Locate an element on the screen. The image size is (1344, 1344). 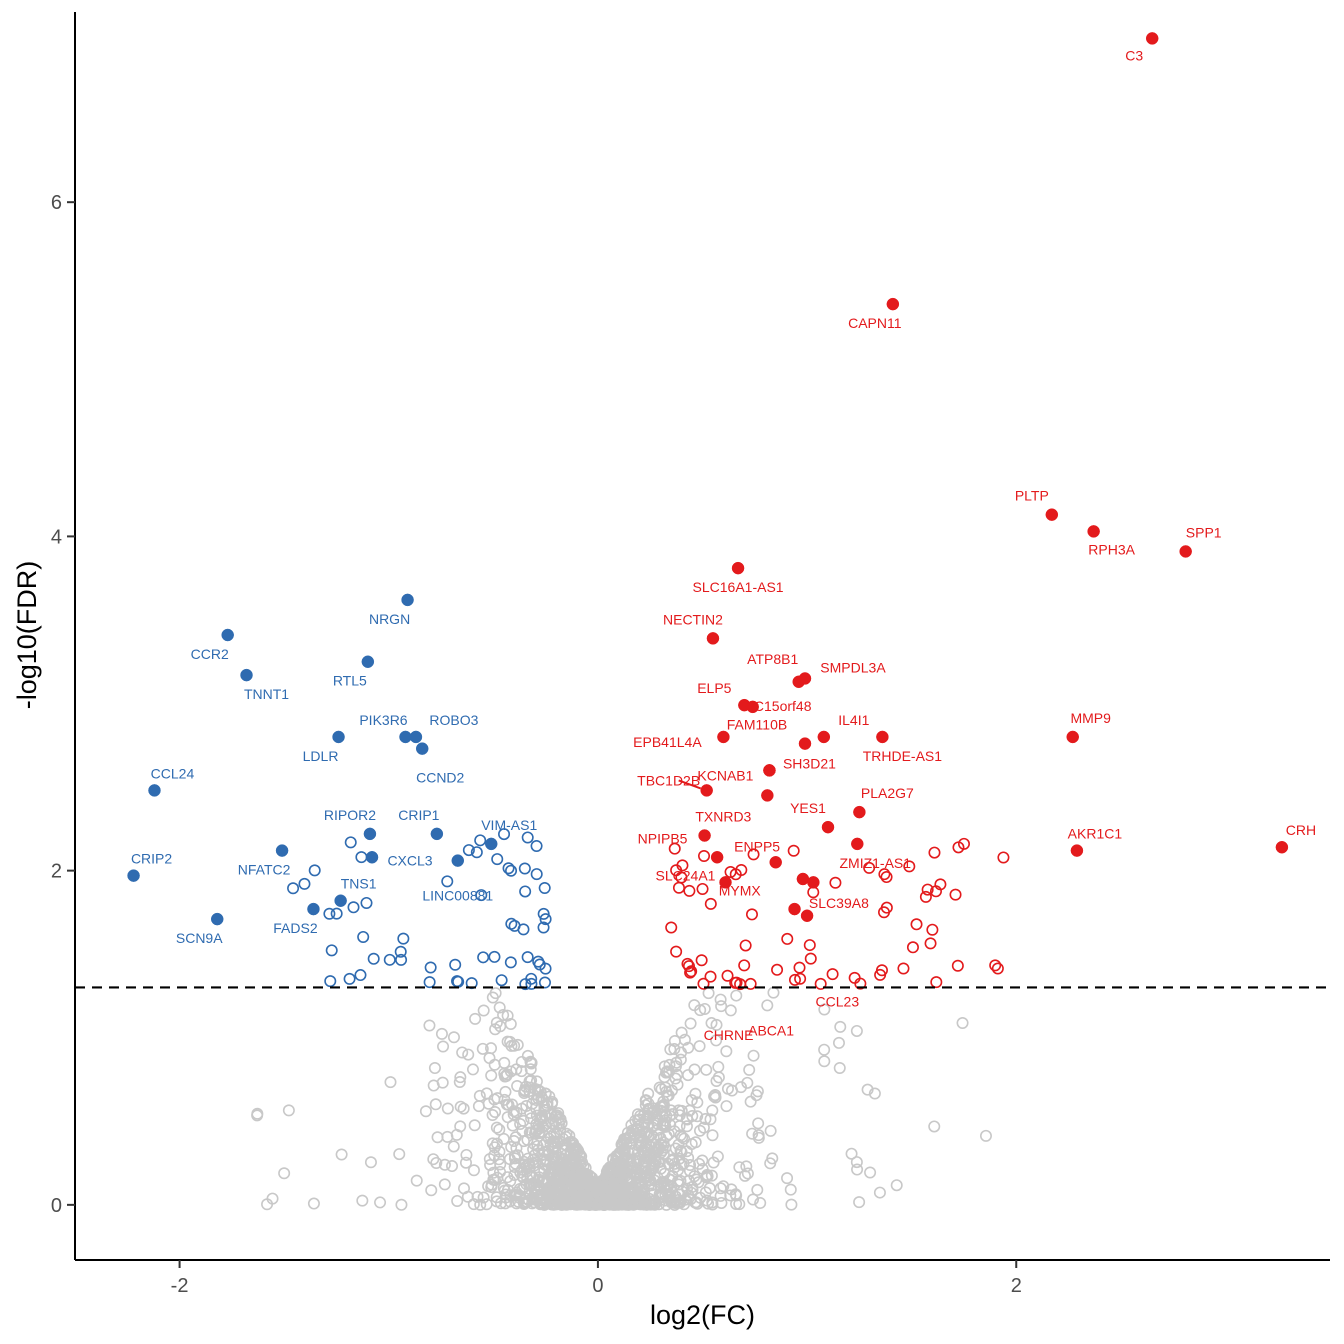
point-il4i1 is located at coordinates (824, 737).